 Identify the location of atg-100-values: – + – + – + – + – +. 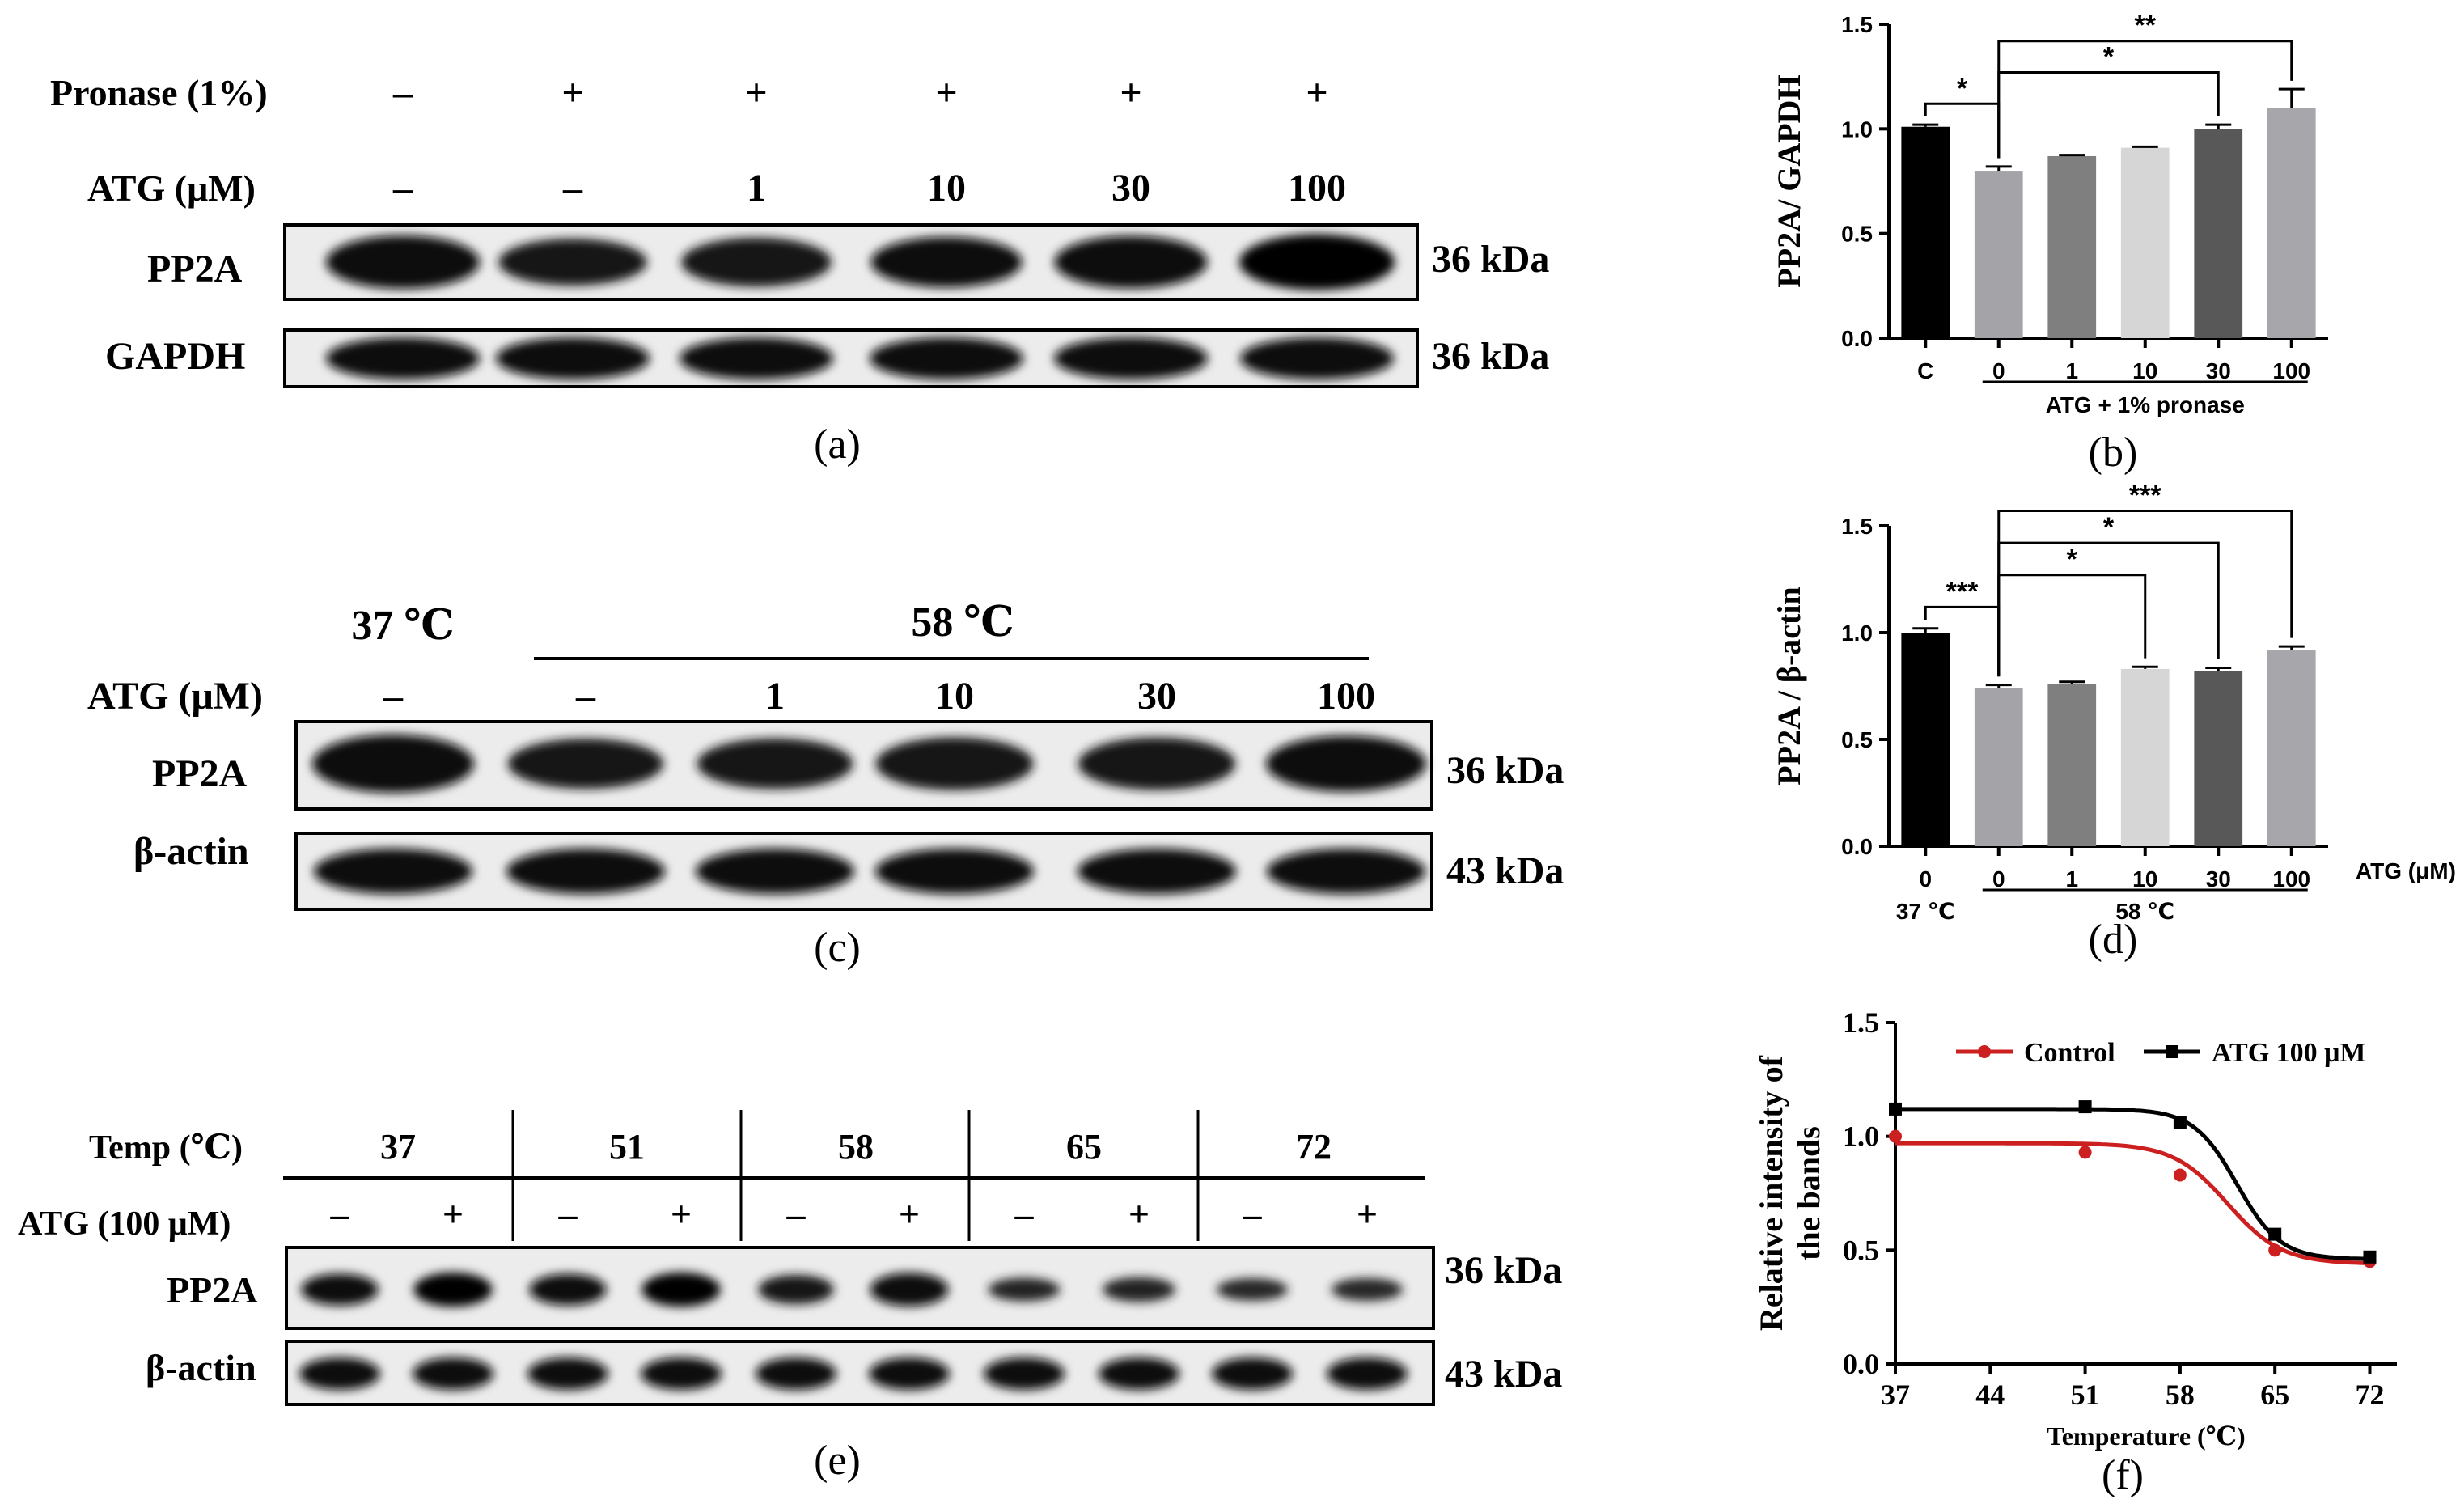
(854, 1214).